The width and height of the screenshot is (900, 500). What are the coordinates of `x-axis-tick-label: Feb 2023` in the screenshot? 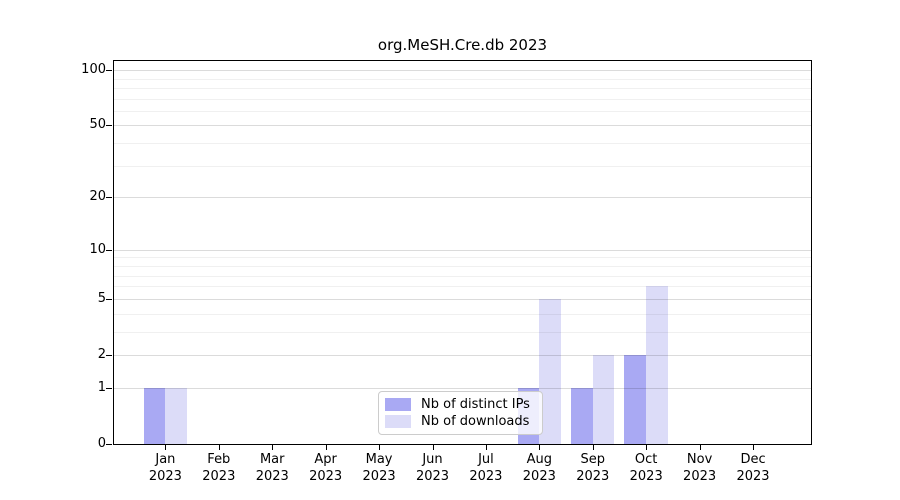 It's located at (218, 468).